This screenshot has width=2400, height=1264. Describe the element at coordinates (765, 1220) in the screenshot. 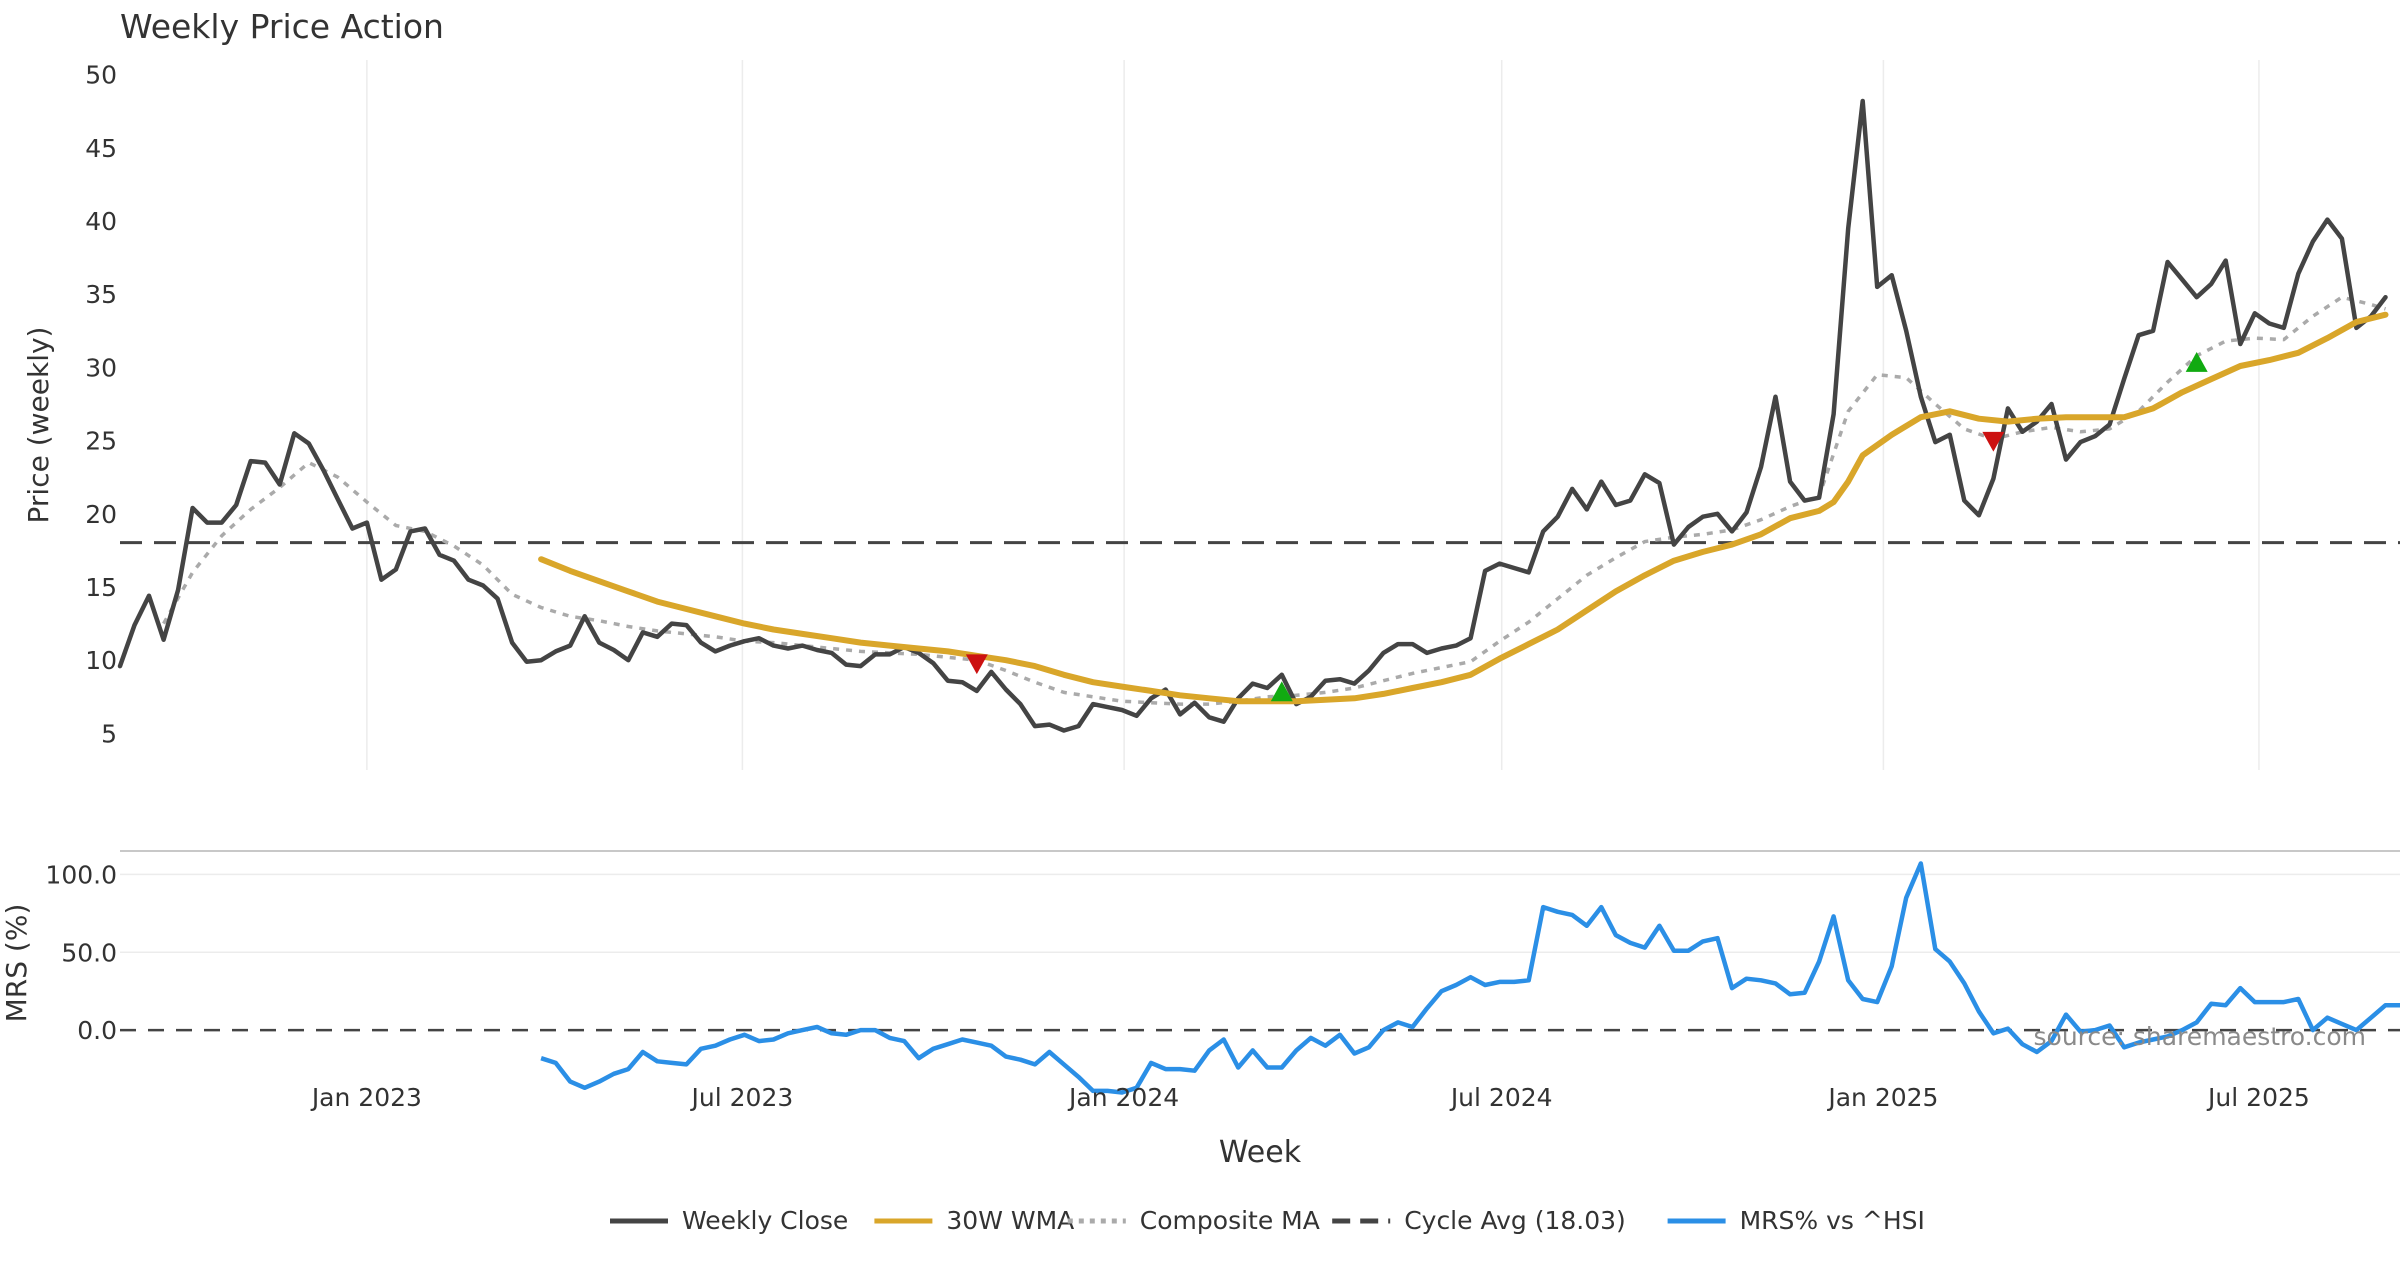

I see `legend-label: Weekly Close` at that location.